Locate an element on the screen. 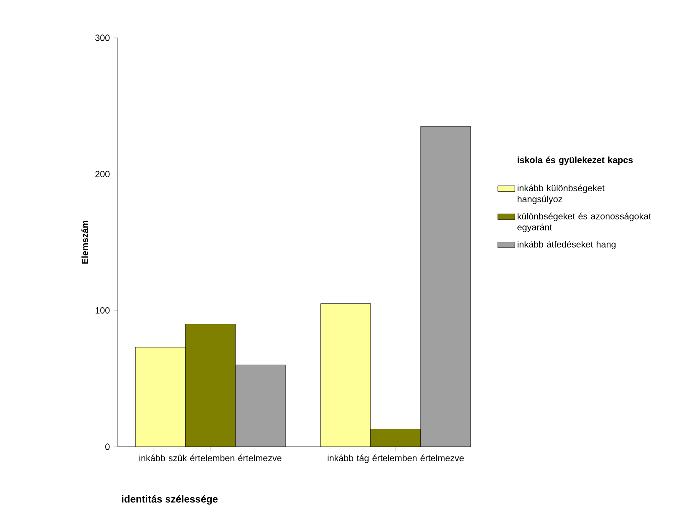 This screenshot has height=530, width=697. x-tick-label: inkább szûk értelemben értelmezve is located at coordinates (211, 458).